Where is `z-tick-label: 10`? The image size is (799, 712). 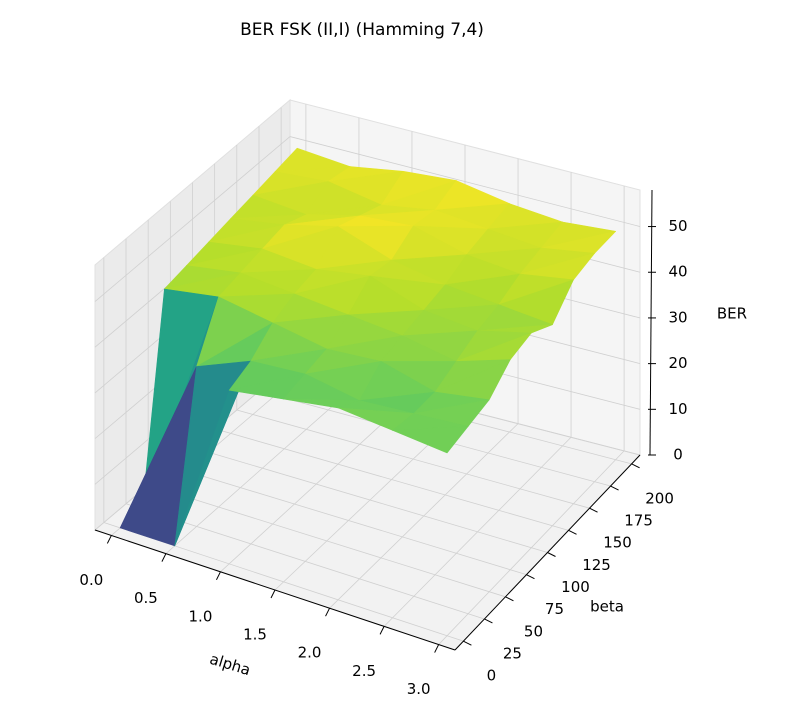 z-tick-label: 10 is located at coordinates (677, 409).